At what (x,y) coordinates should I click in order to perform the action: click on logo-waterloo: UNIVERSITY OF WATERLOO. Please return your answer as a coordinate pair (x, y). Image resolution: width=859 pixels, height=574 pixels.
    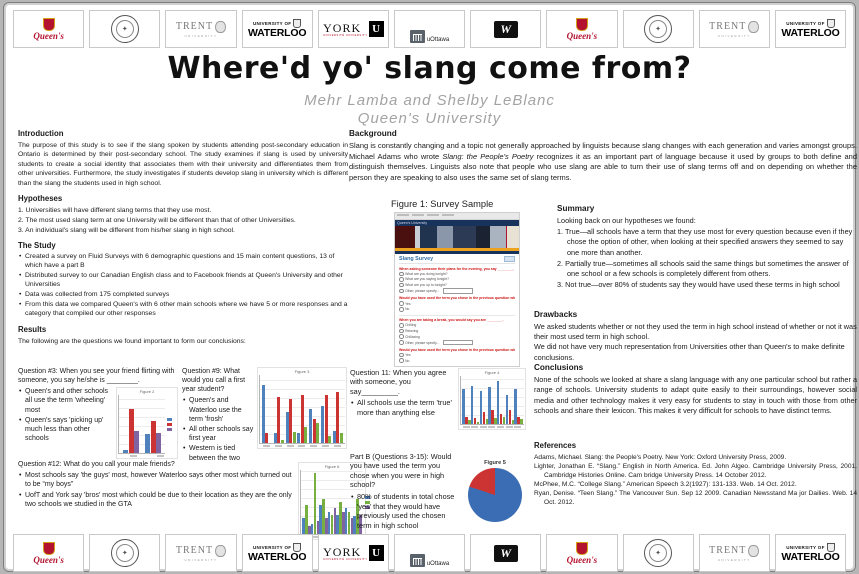
    Looking at the image, I should click on (810, 29).